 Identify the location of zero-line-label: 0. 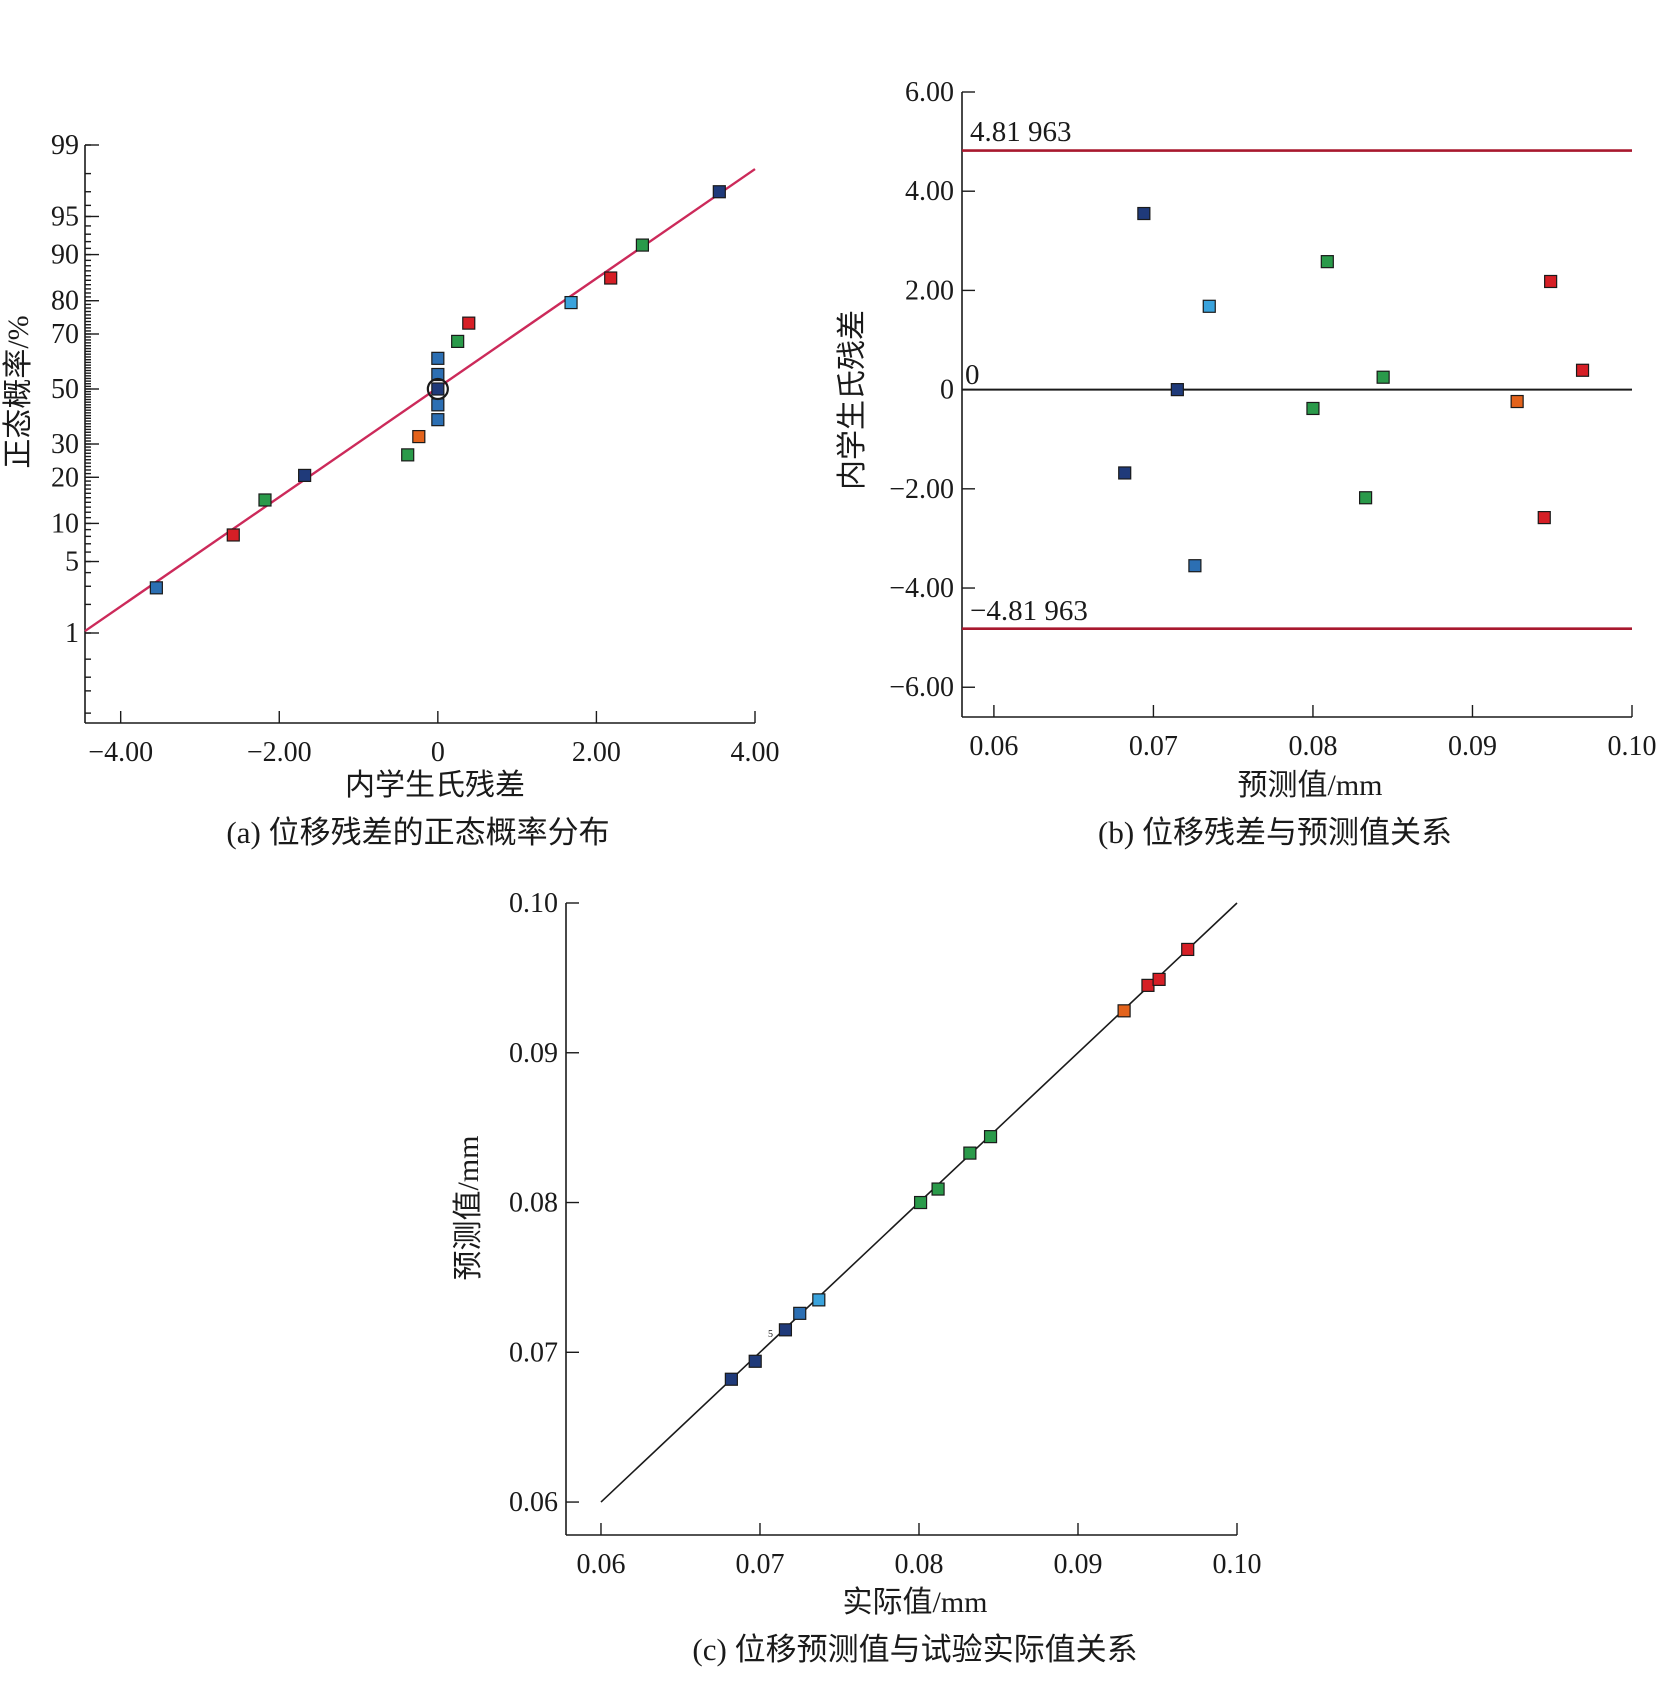
(972, 375).